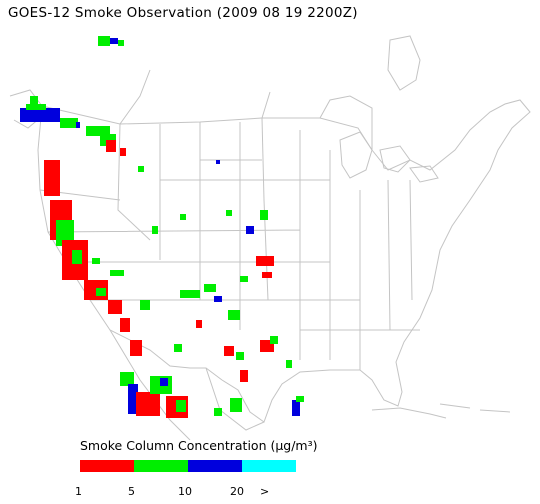 The height and width of the screenshot is (504, 540). What do you see at coordinates (265, 491) in the screenshot?
I see `legend-tick-gt: >` at bounding box center [265, 491].